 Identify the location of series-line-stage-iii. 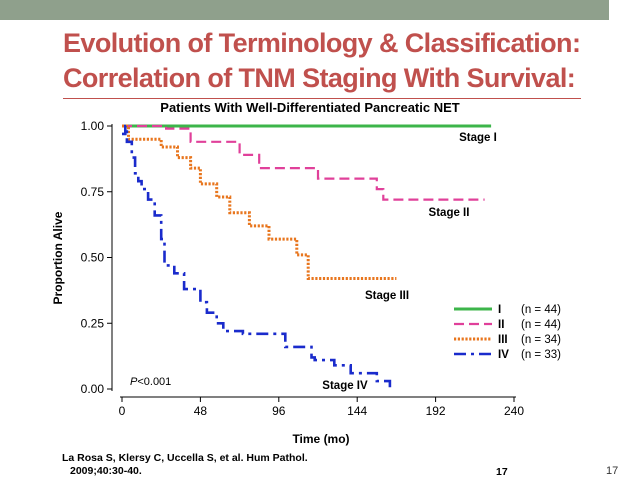
(259, 202).